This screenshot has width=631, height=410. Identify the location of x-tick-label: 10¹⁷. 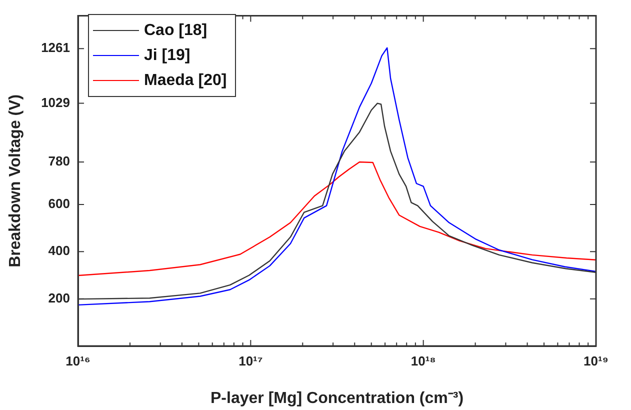
(250, 360).